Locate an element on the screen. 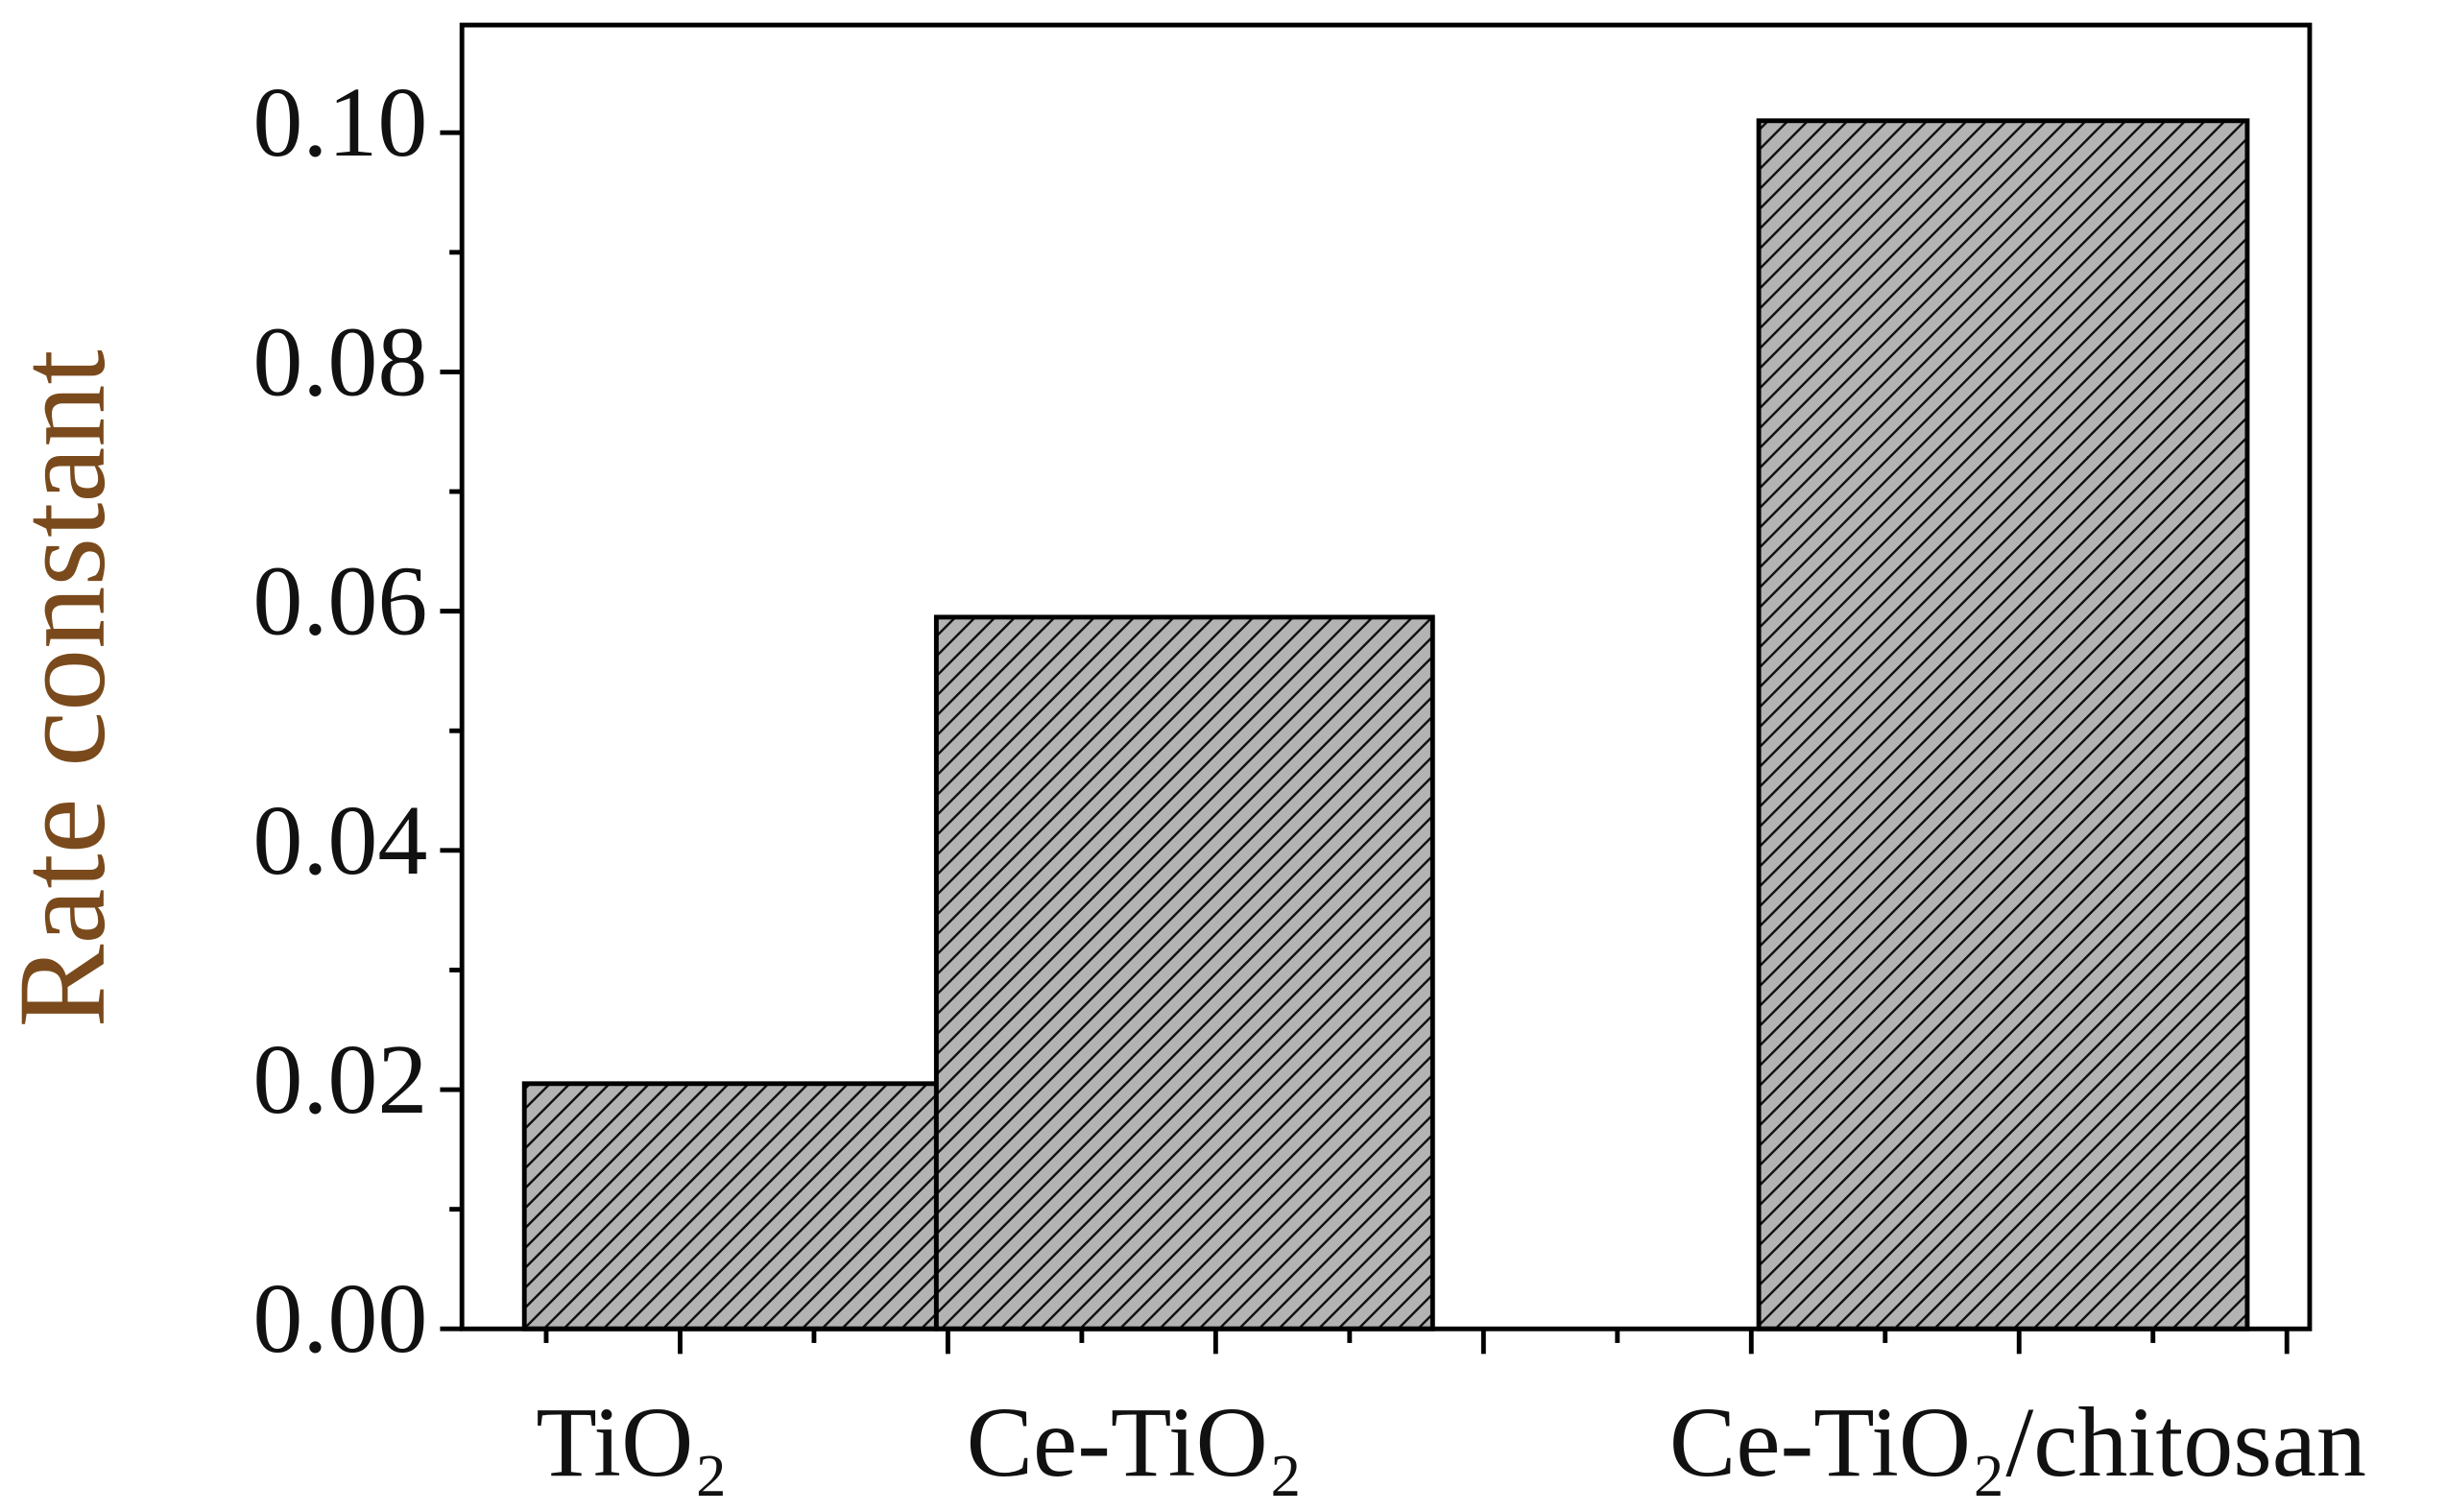 The image size is (2447, 1512). y-tick-label: 0.02 is located at coordinates (339, 1079).